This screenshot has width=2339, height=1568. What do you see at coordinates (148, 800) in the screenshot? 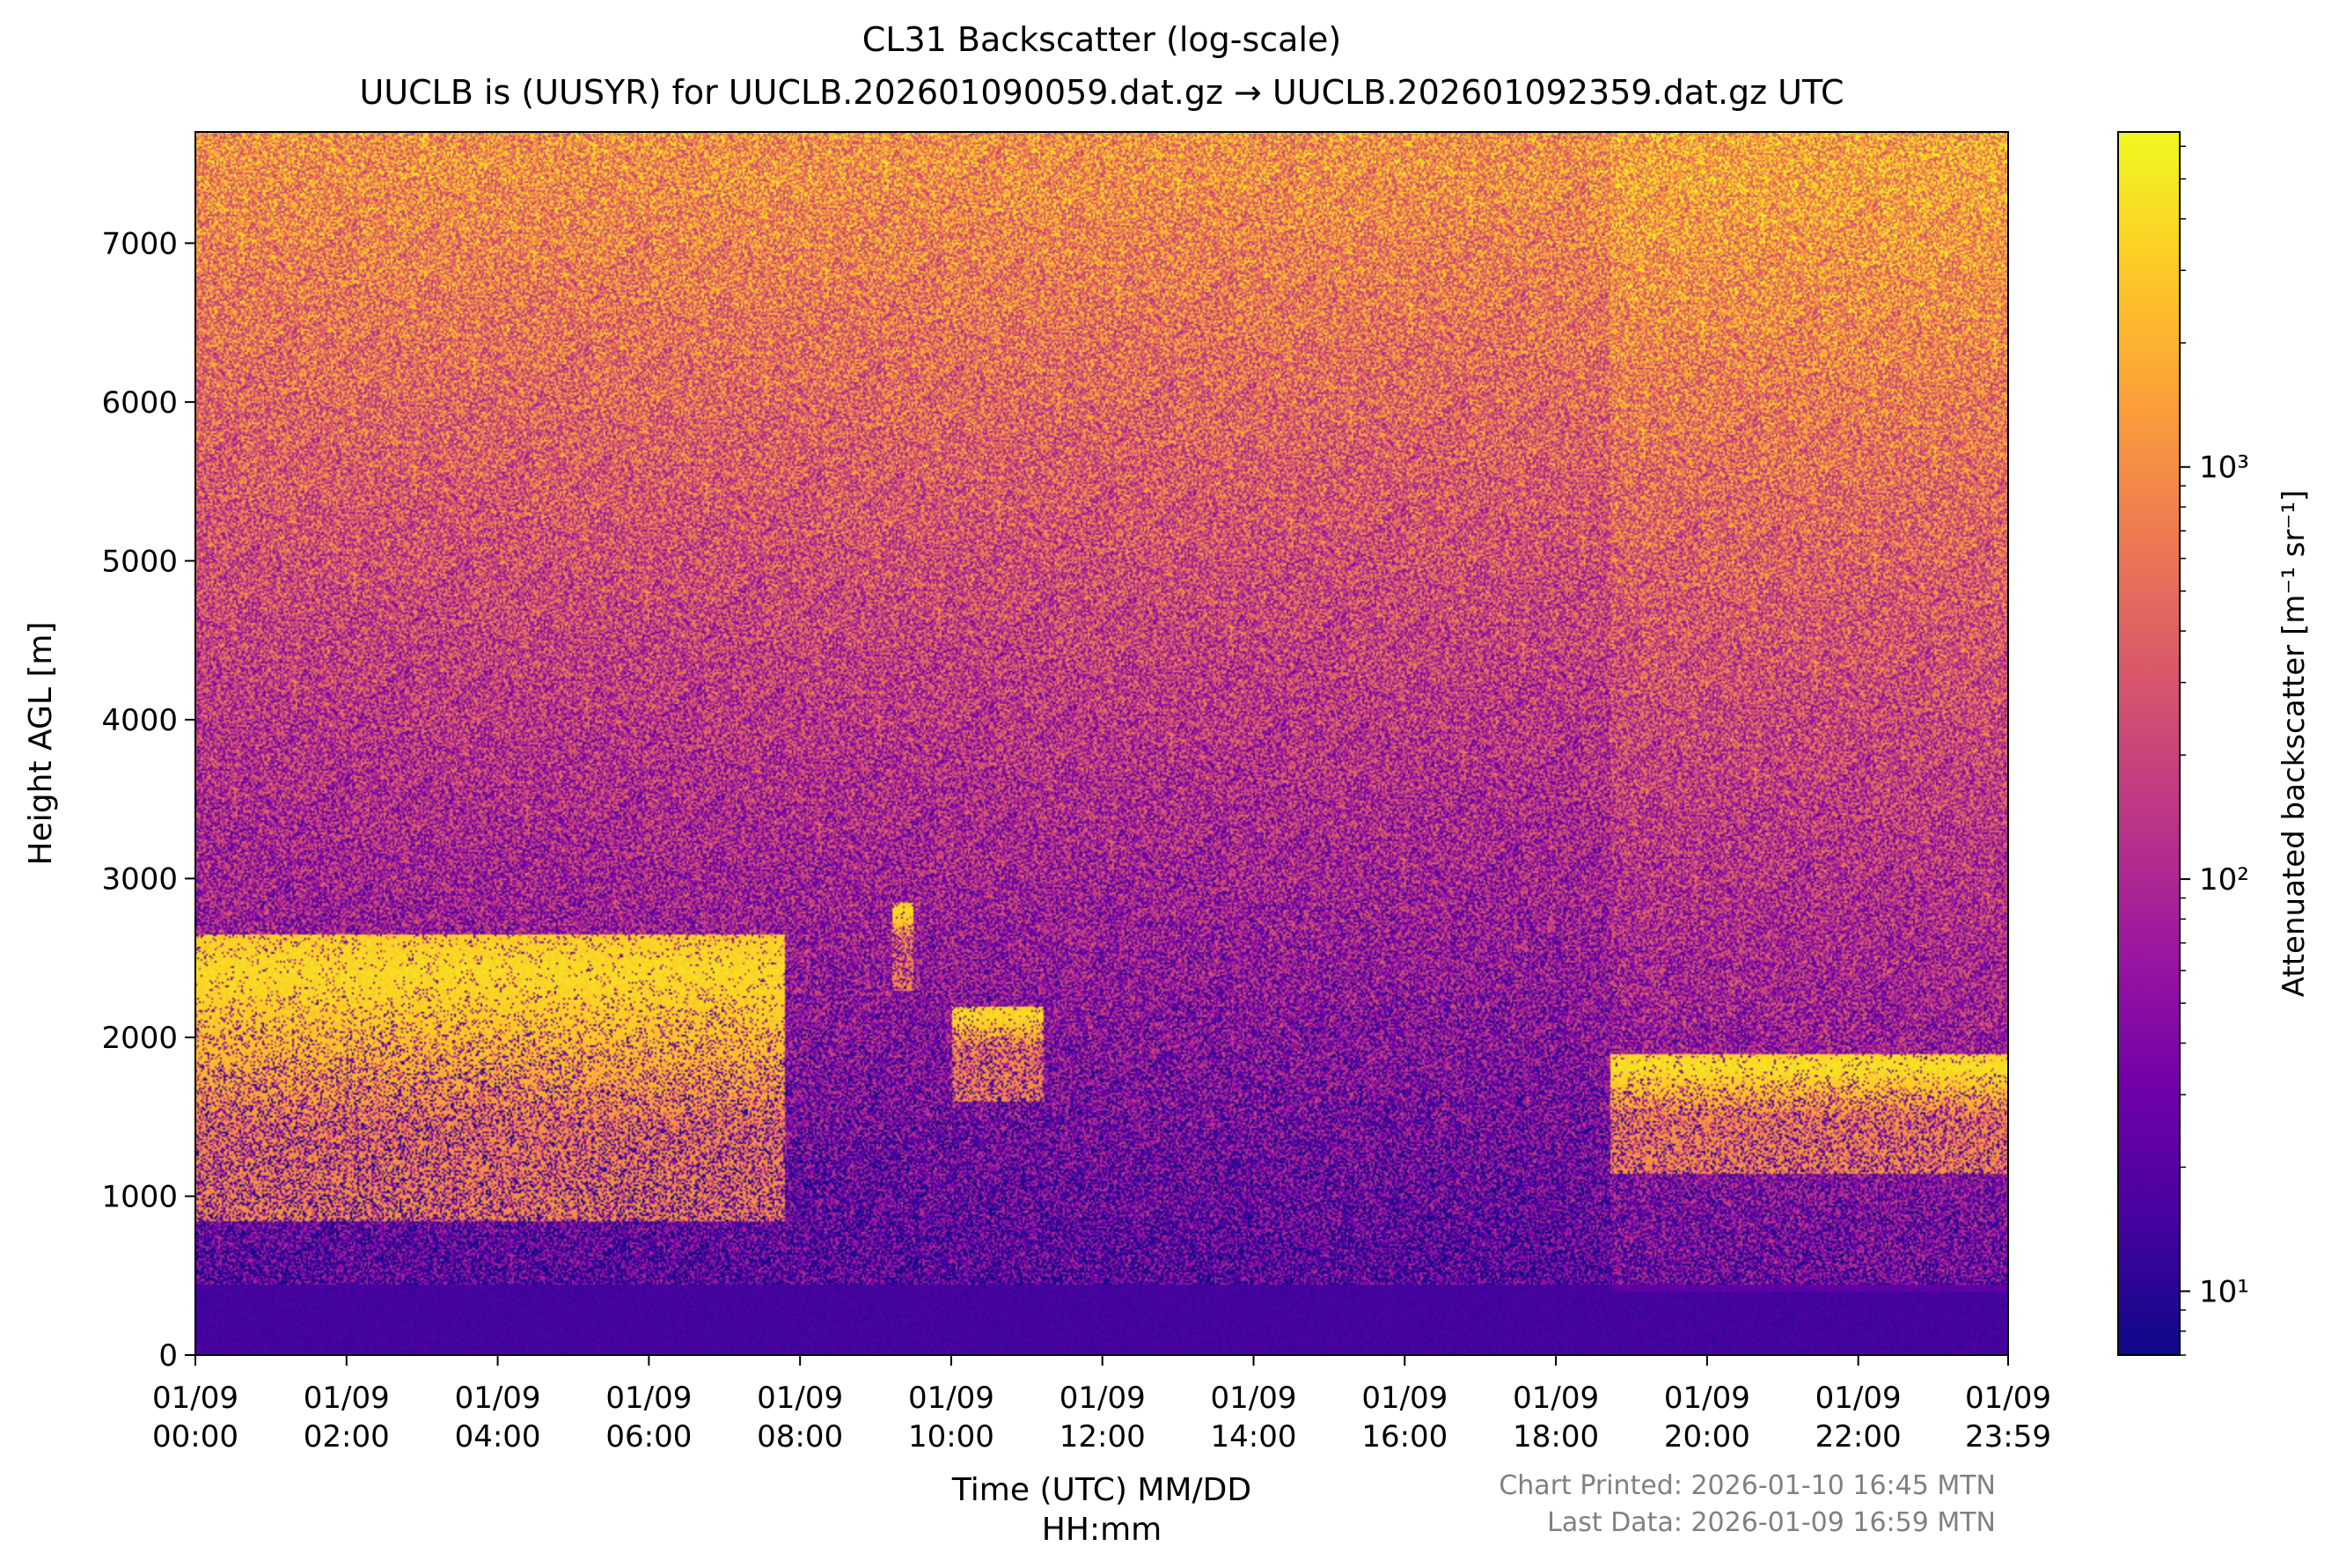
I see `y-axis-ticks: 0 1000 2000 3000 4000 5000 6000 7000` at bounding box center [148, 800].